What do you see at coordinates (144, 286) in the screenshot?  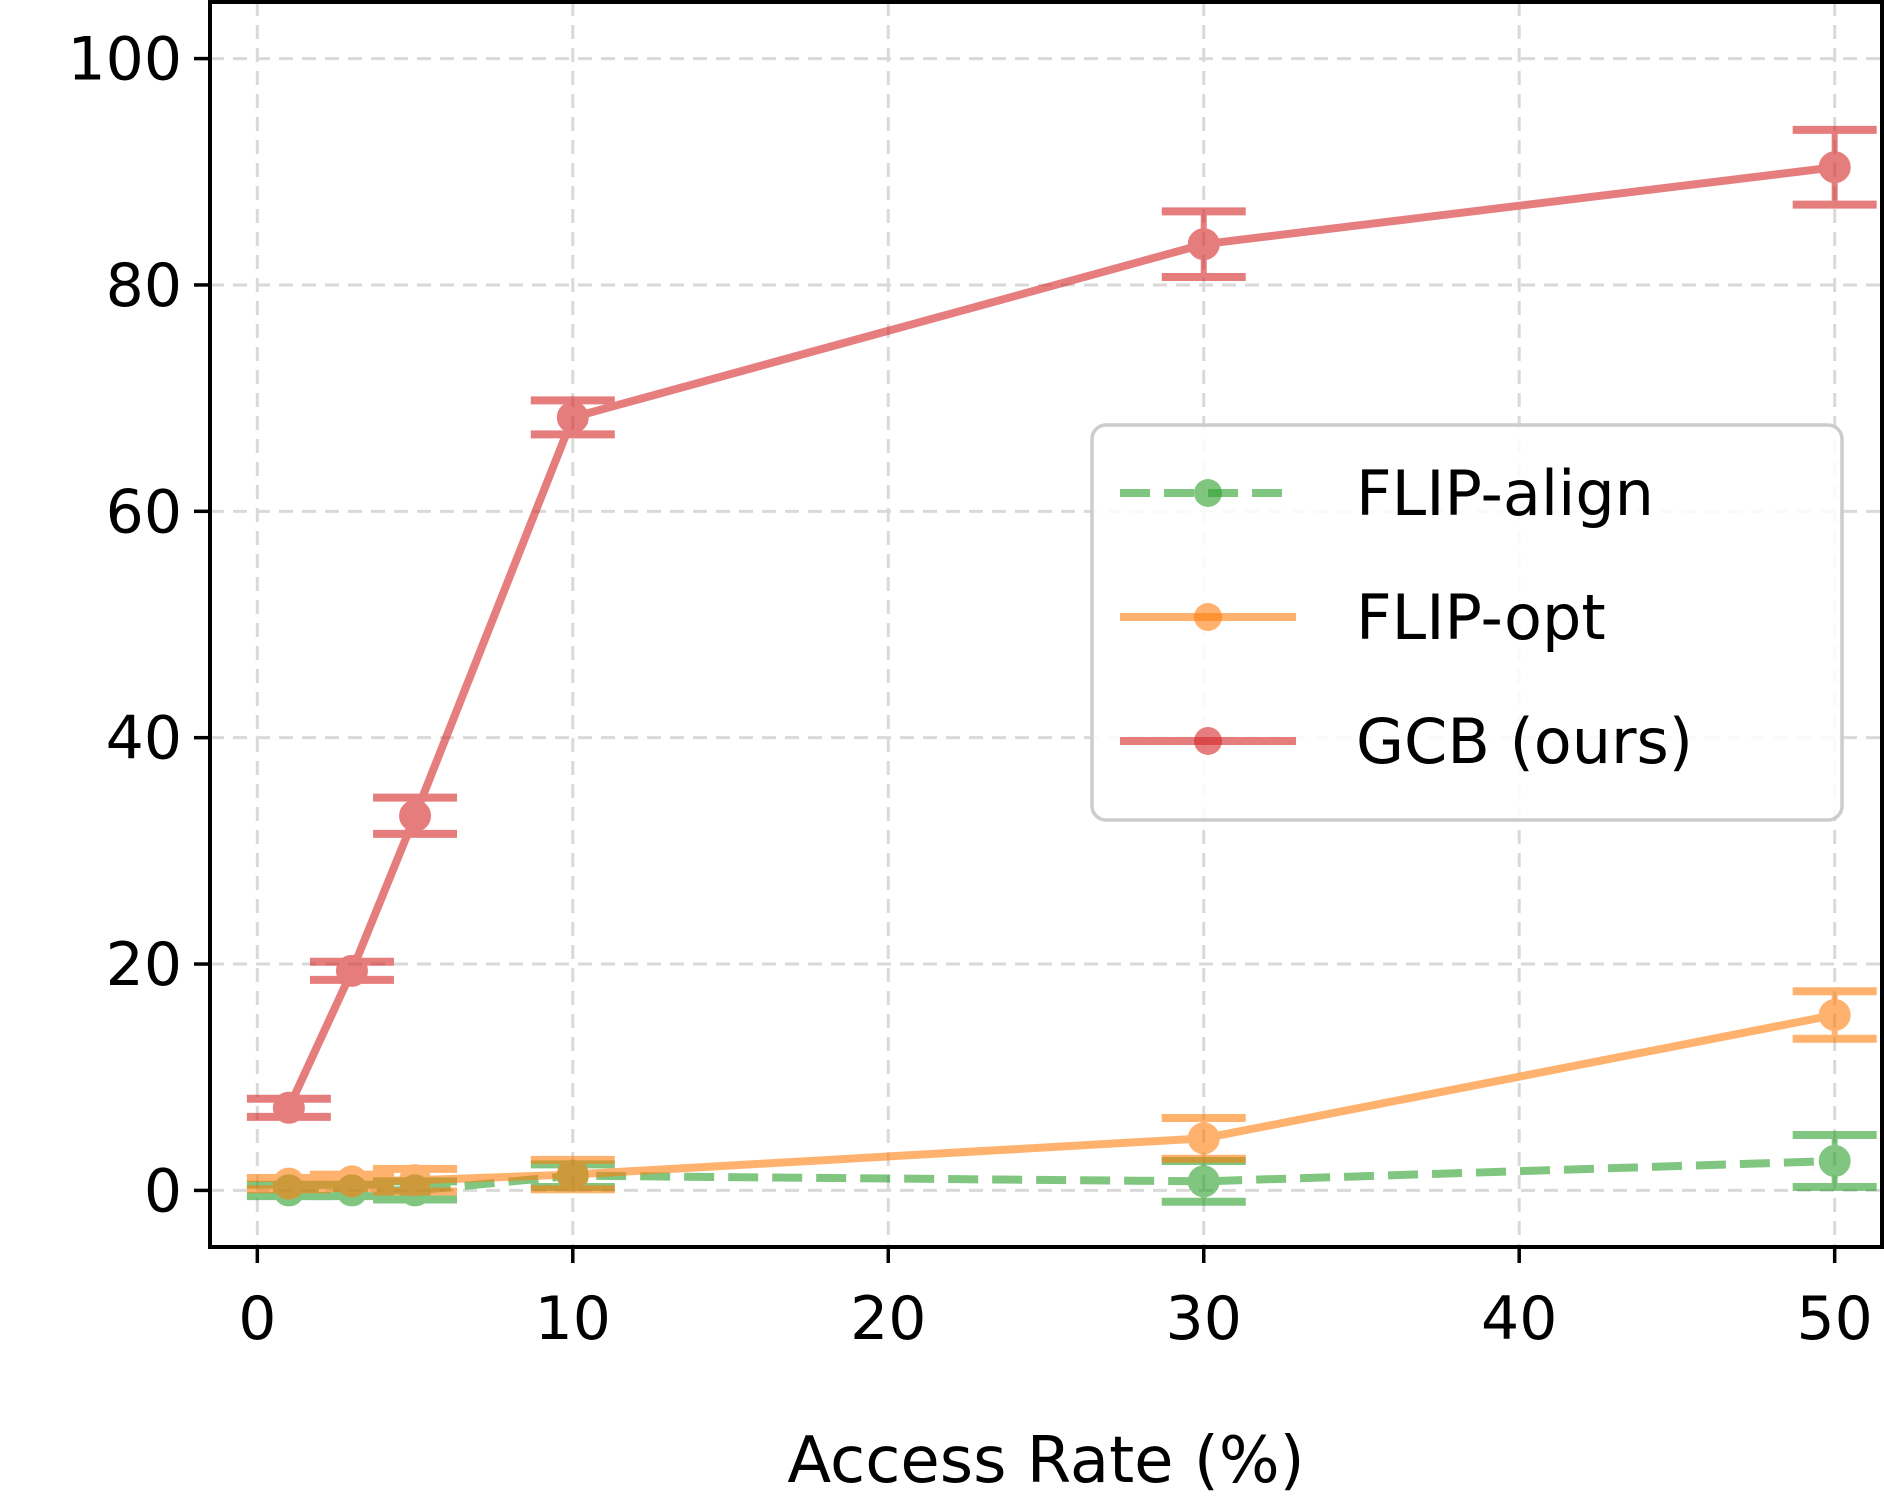 I see `y-tick-label: 80` at bounding box center [144, 286].